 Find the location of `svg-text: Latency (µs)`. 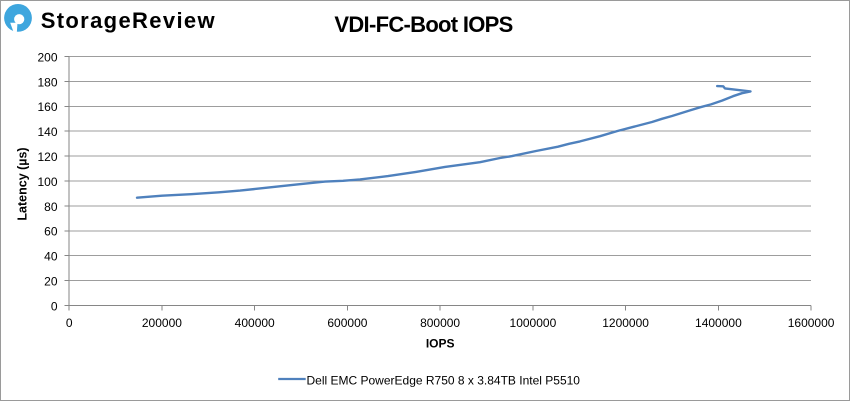

svg-text: Latency (µs) is located at coordinates (23, 183).